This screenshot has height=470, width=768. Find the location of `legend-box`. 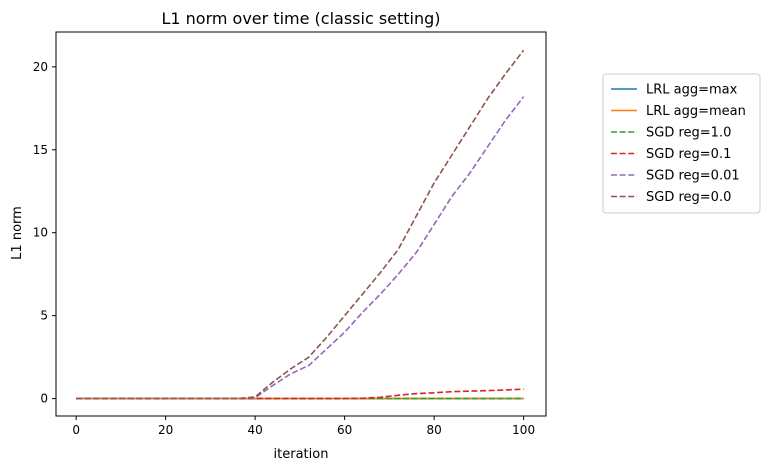

legend-box is located at coordinates (681, 143).